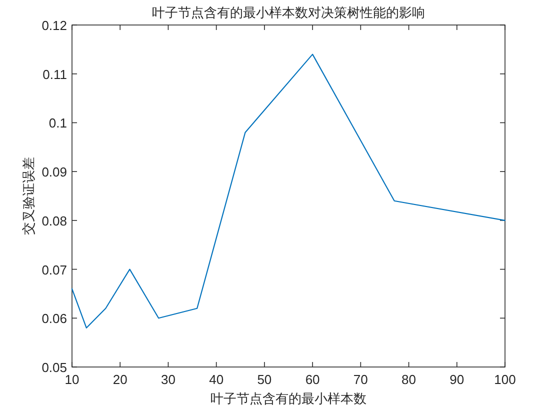 The width and height of the screenshot is (540, 411). I want to click on y-tick-label: 0.06, so click(54, 318).